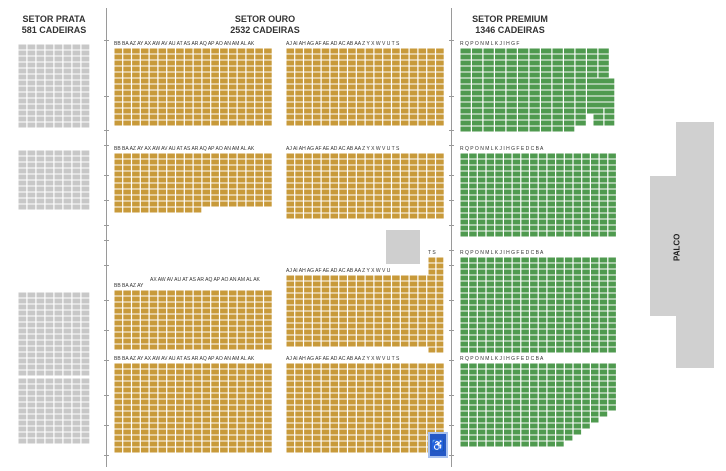 The height and width of the screenshot is (471, 726). What do you see at coordinates (438, 445) in the screenshot?
I see `wheelchair-icon: ♿` at bounding box center [438, 445].